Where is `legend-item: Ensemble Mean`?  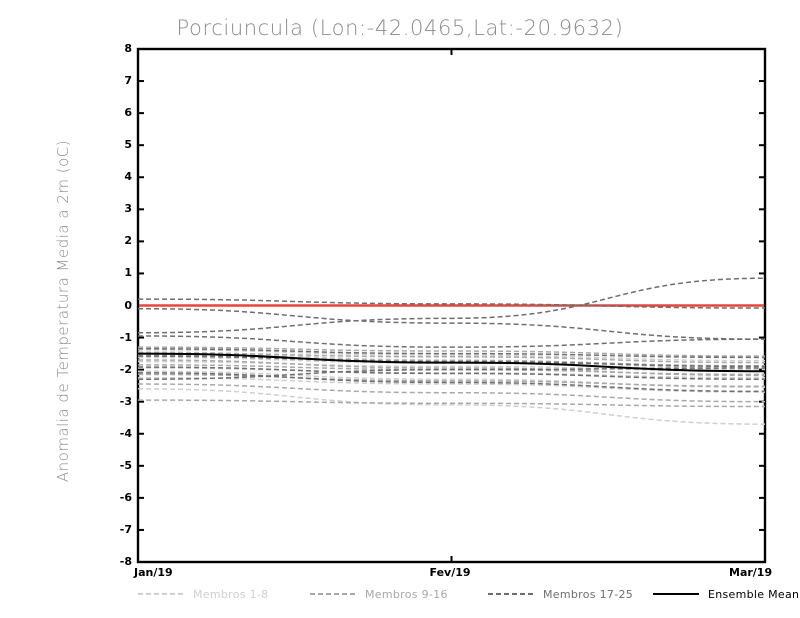 legend-item: Ensemble Mean is located at coordinates (726, 594).